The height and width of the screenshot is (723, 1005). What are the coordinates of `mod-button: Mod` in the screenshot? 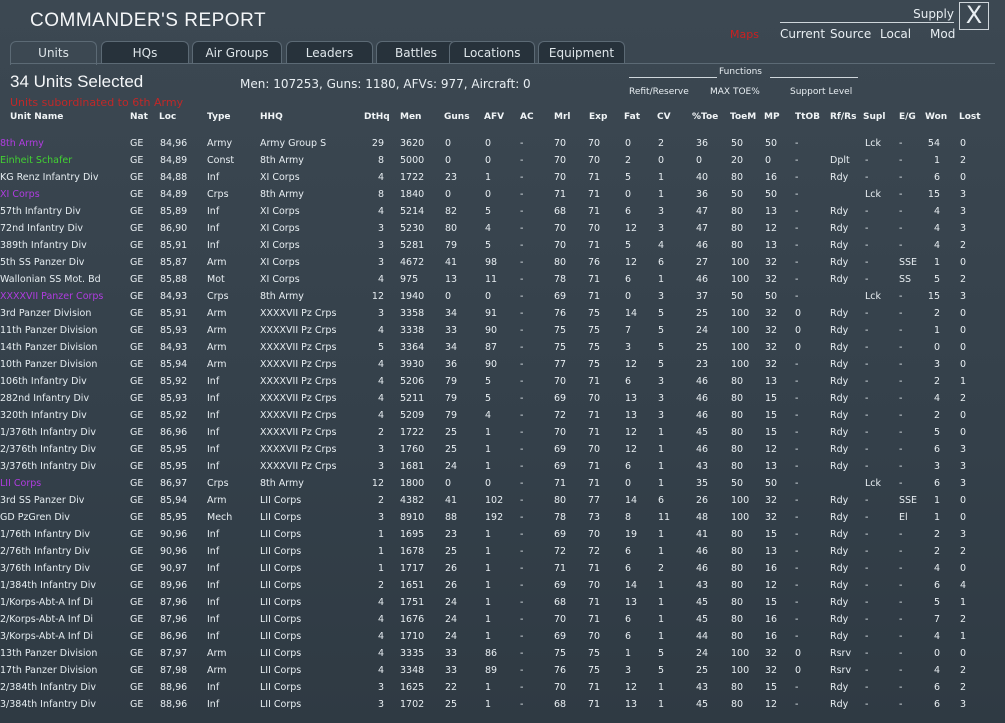 It's located at (943, 34).